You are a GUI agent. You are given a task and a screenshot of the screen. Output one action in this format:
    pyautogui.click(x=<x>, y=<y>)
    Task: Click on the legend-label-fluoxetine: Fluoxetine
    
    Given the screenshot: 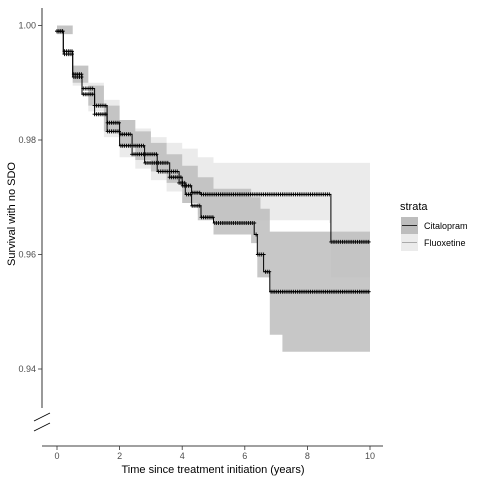 What is the action you would take?
    pyautogui.click(x=445, y=243)
    